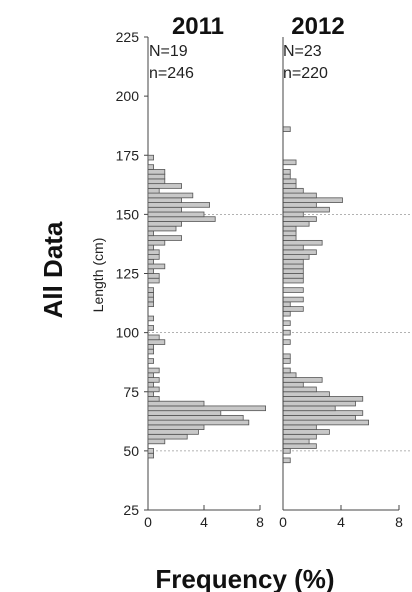 Image resolution: width=412 pixels, height=592 pixels. What do you see at coordinates (302, 51) in the screenshot?
I see `panel-N-stat: N=23` at bounding box center [302, 51].